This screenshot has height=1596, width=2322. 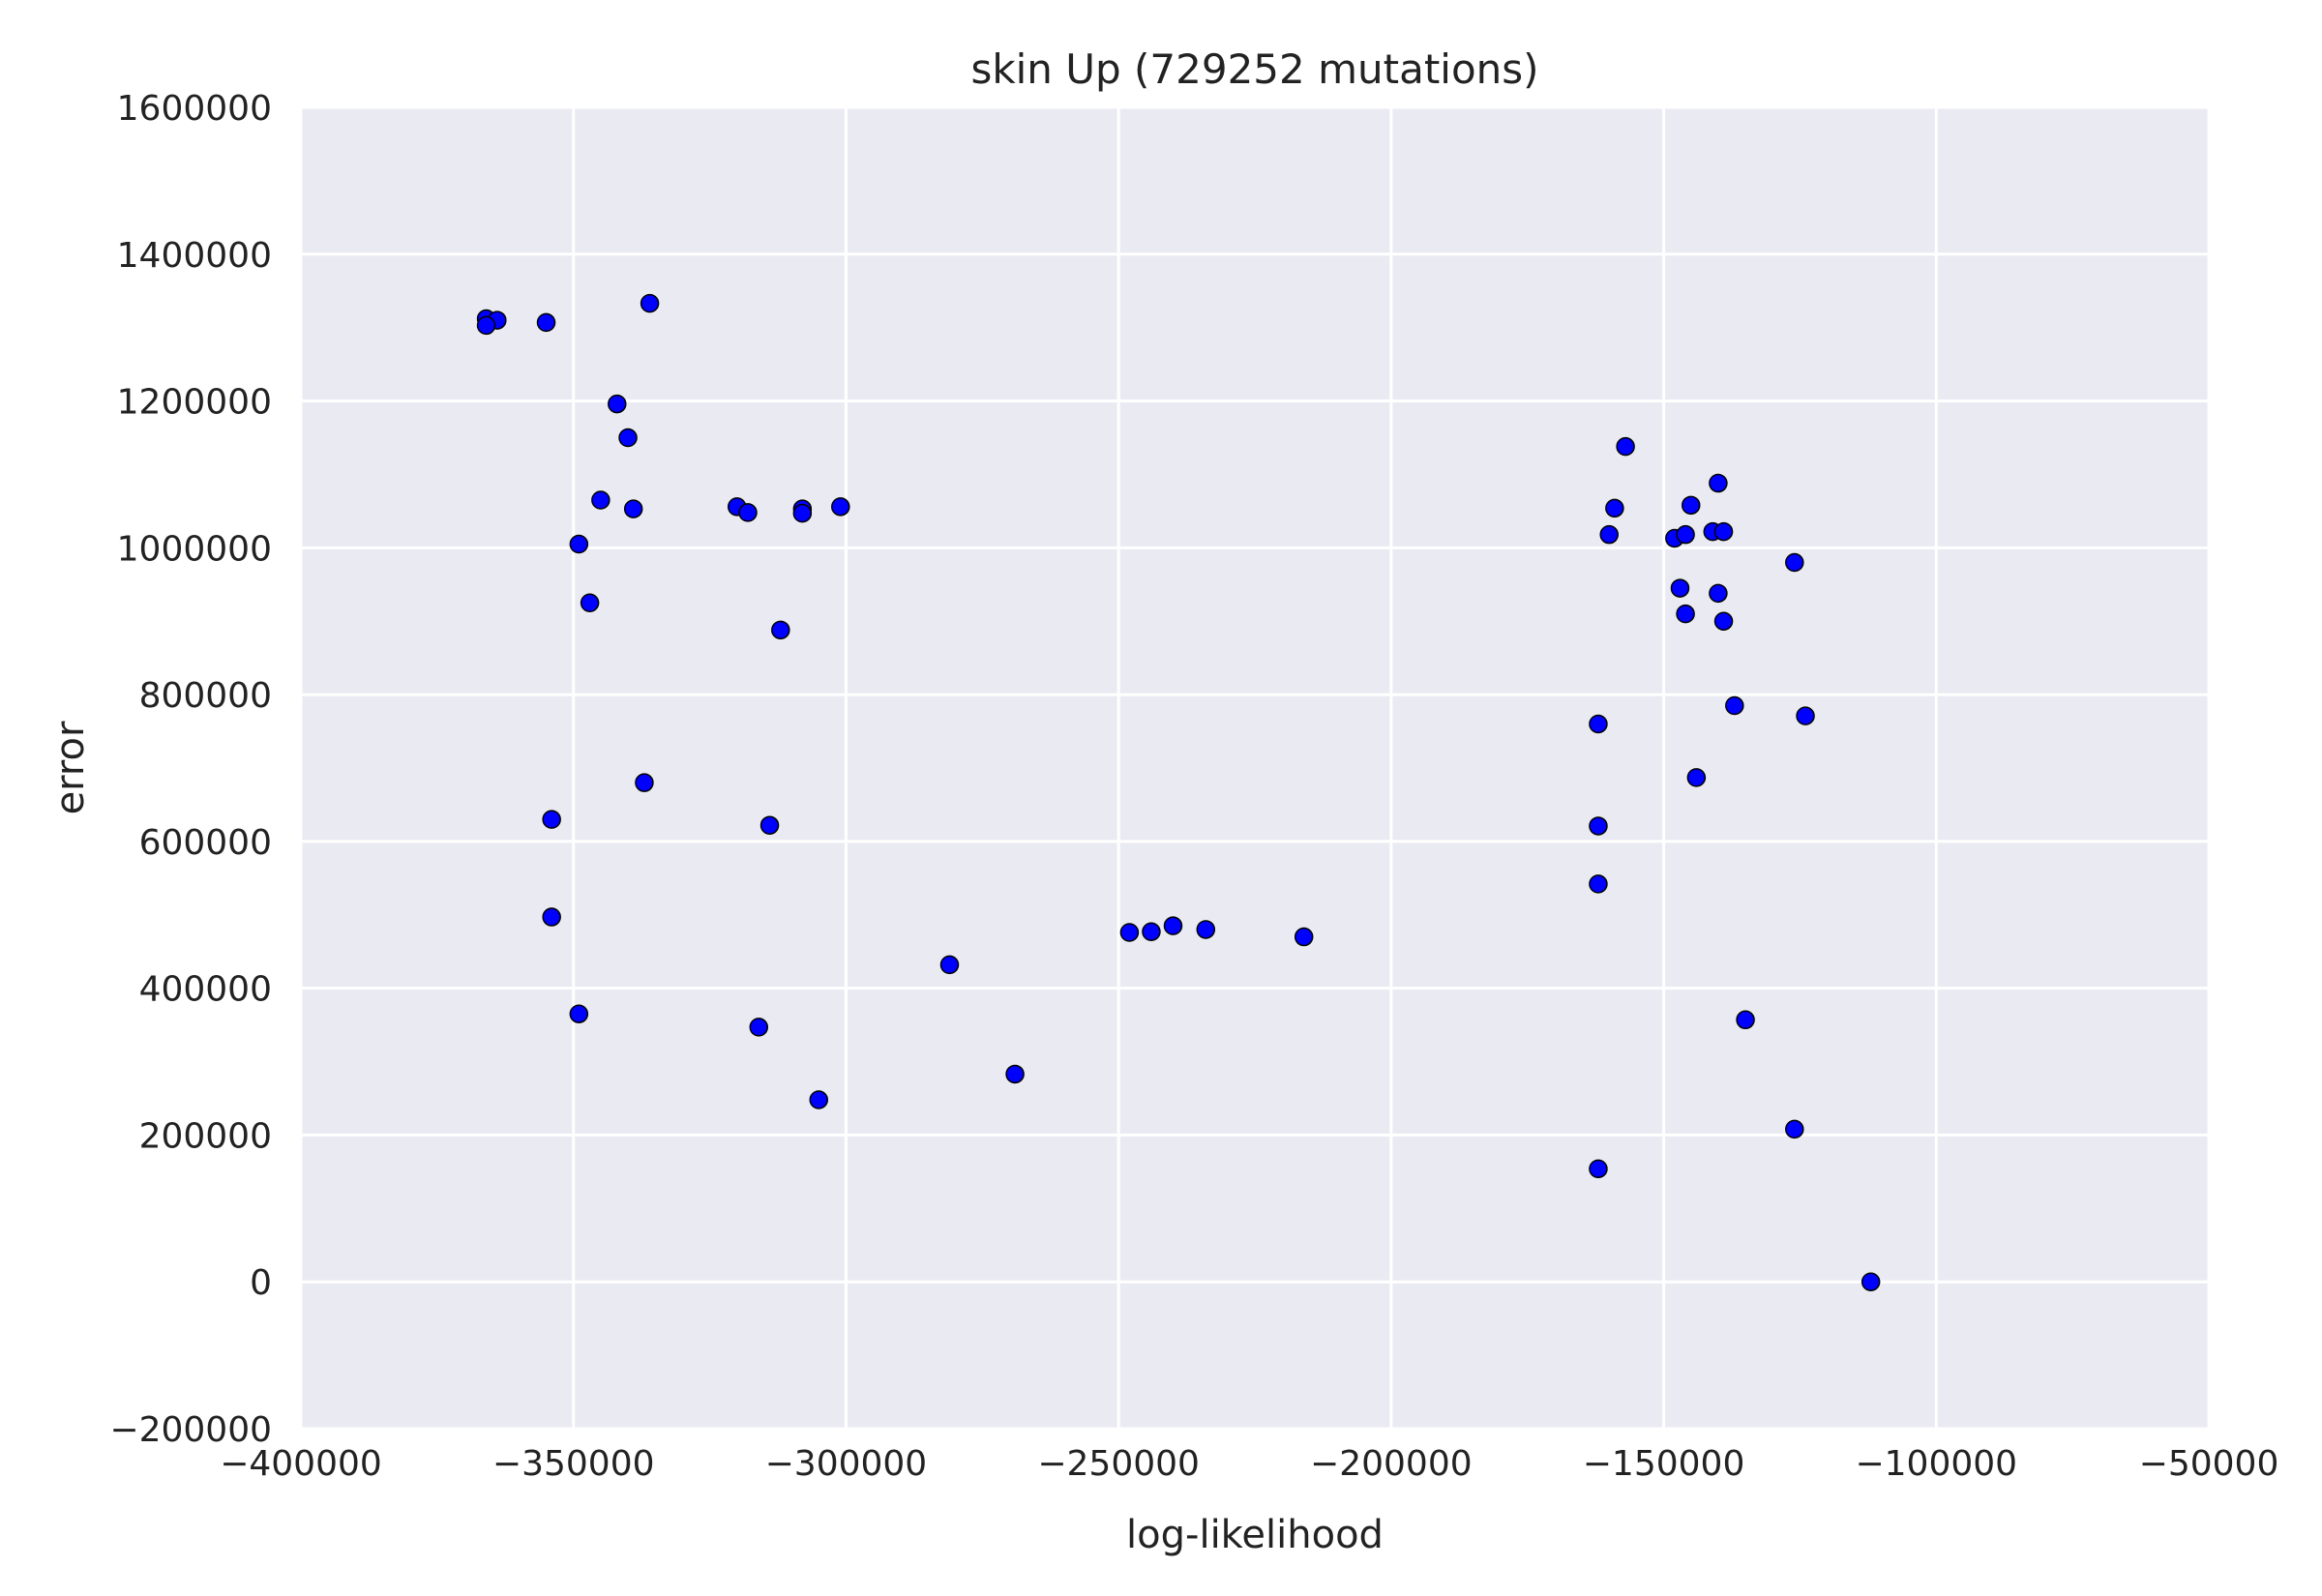 I want to click on y-tick-label: 600000, so click(x=205, y=843).